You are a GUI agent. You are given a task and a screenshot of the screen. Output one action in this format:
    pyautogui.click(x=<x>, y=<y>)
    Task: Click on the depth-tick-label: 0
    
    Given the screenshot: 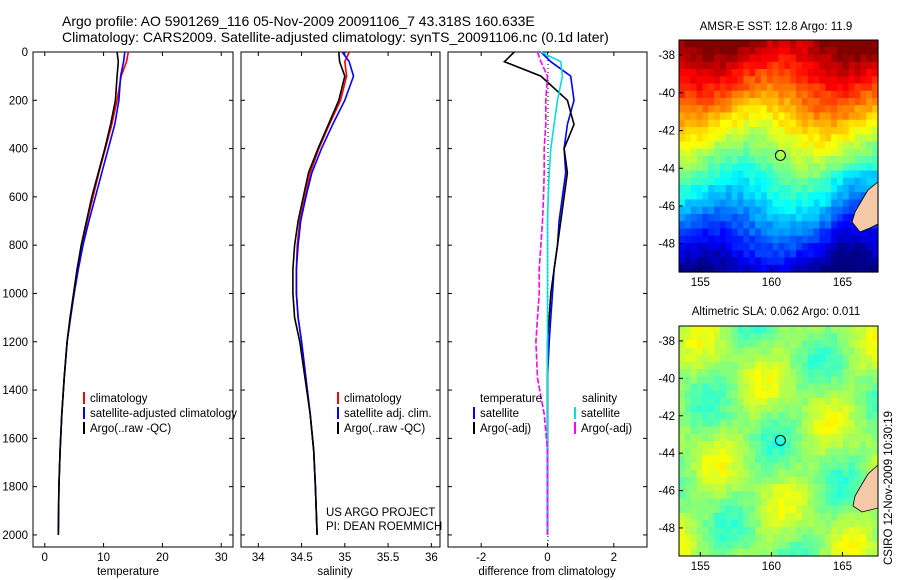 What is the action you would take?
    pyautogui.click(x=25, y=53)
    